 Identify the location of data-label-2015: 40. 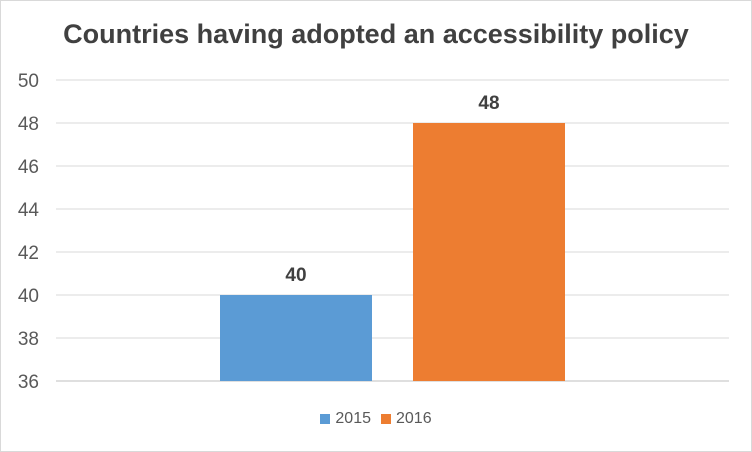
(295, 275).